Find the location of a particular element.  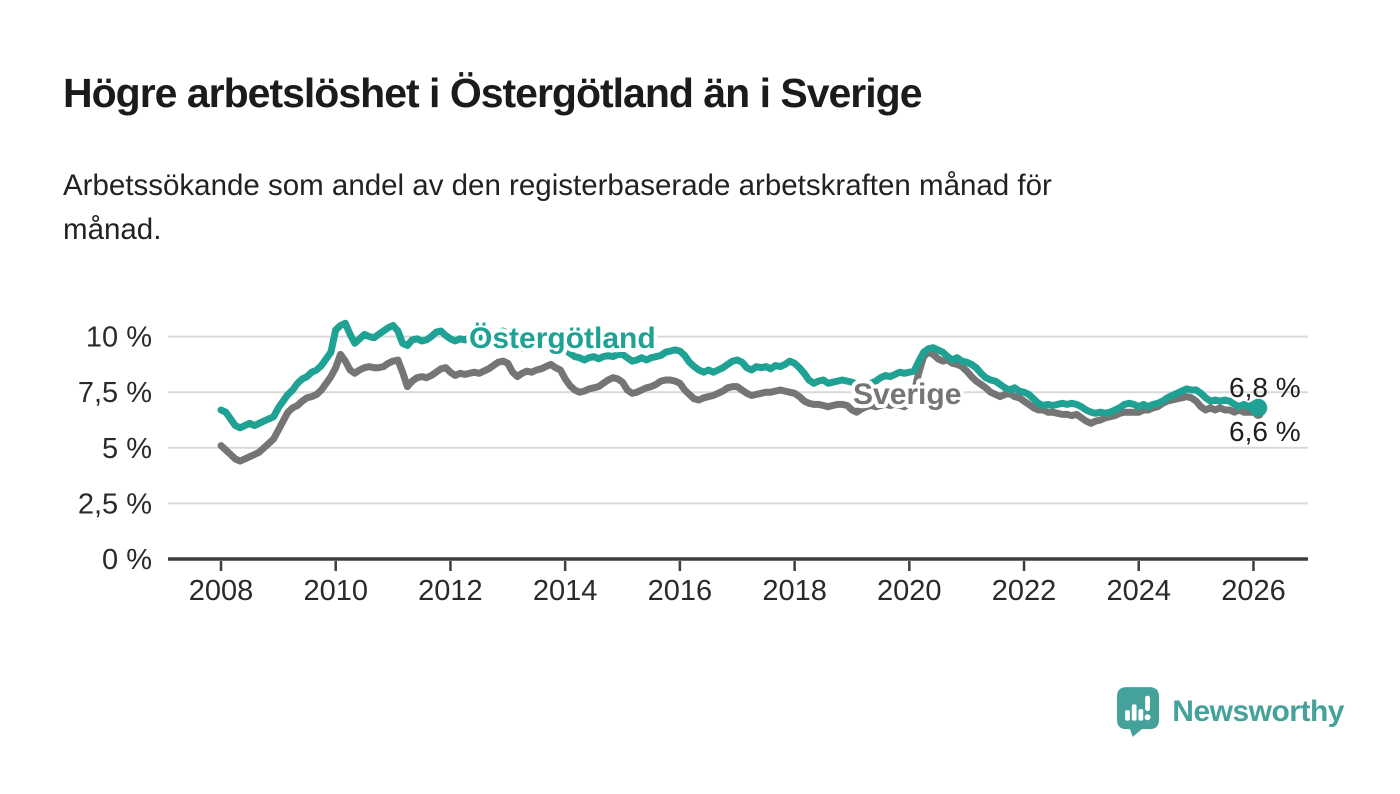

y-tick-label-7.5: 7,5 % is located at coordinates (115, 393).